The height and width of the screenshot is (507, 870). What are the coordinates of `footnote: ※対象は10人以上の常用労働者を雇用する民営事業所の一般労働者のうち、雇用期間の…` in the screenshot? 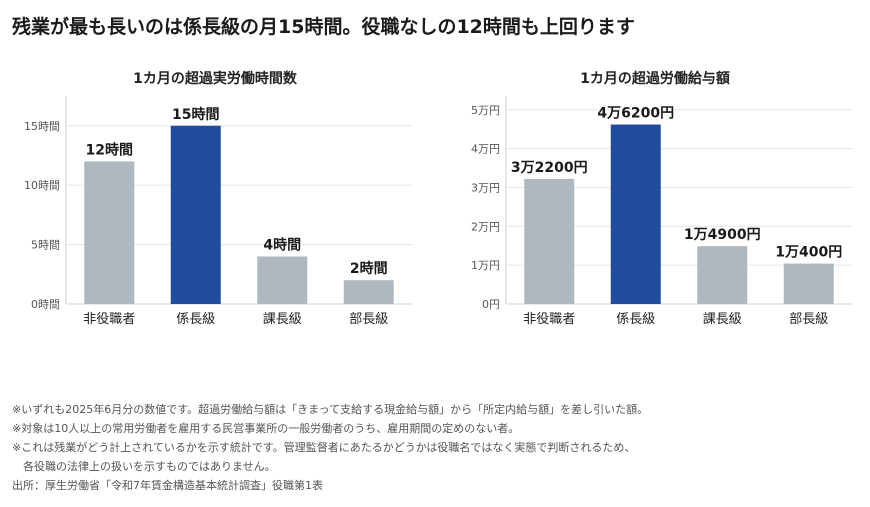 It's located at (266, 428).